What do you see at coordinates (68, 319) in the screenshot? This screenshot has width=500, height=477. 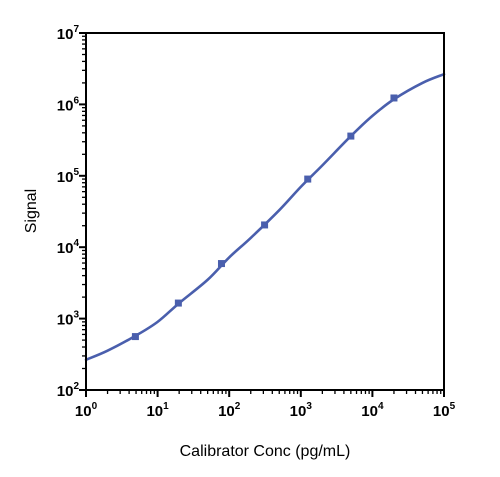 I see `y-tick-label: 10³` at bounding box center [68, 319].